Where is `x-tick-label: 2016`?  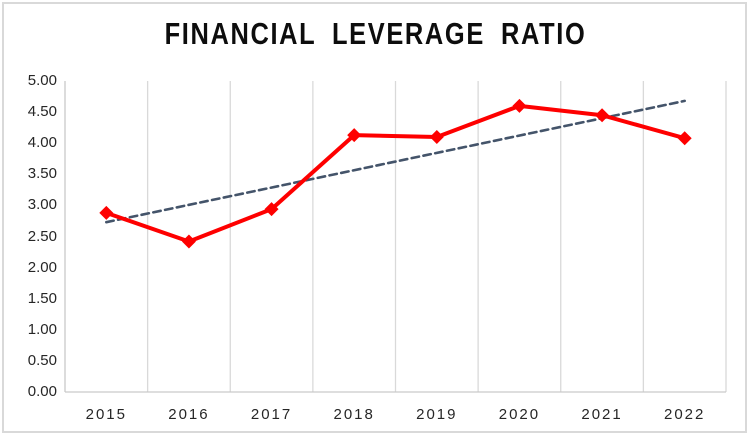
x-tick-label: 2016 is located at coordinates (189, 414).